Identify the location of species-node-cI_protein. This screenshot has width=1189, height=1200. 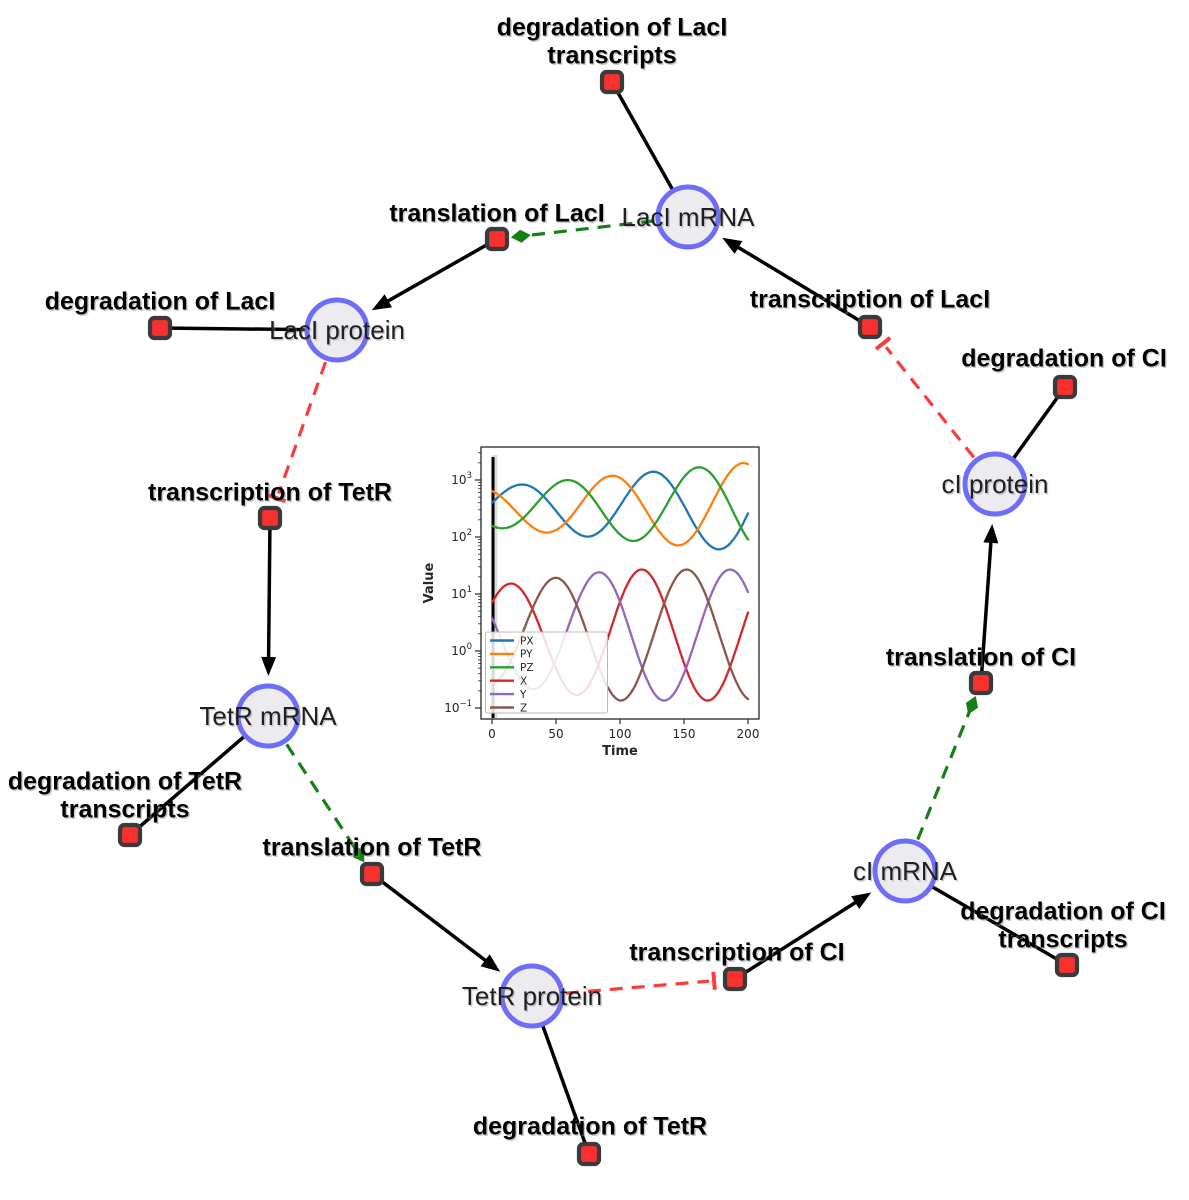
(995, 484).